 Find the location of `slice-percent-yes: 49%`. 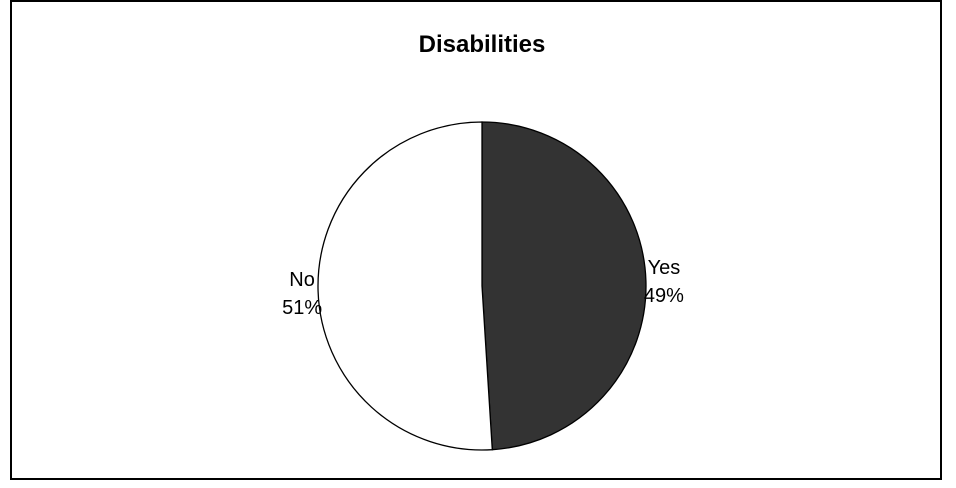

slice-percent-yes: 49% is located at coordinates (664, 296).